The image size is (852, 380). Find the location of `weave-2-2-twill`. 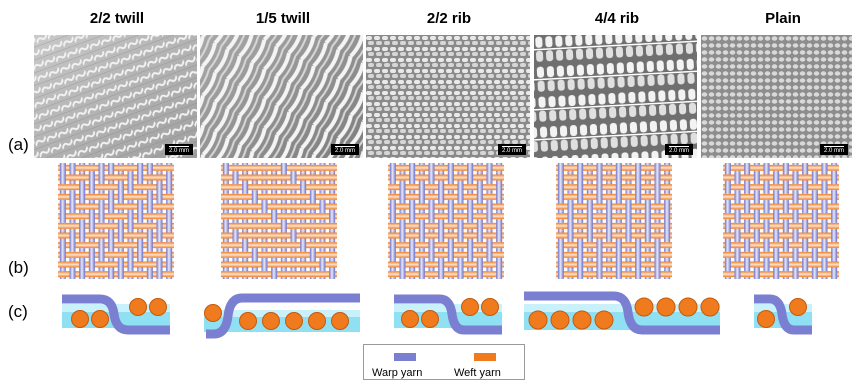

weave-2-2-twill is located at coordinates (116, 221).